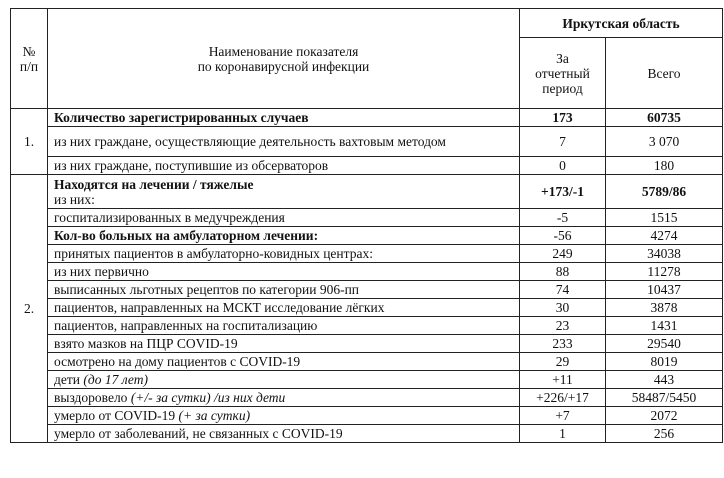  What do you see at coordinates (664, 217) in the screenshot?
I see `total-value: 1515` at bounding box center [664, 217].